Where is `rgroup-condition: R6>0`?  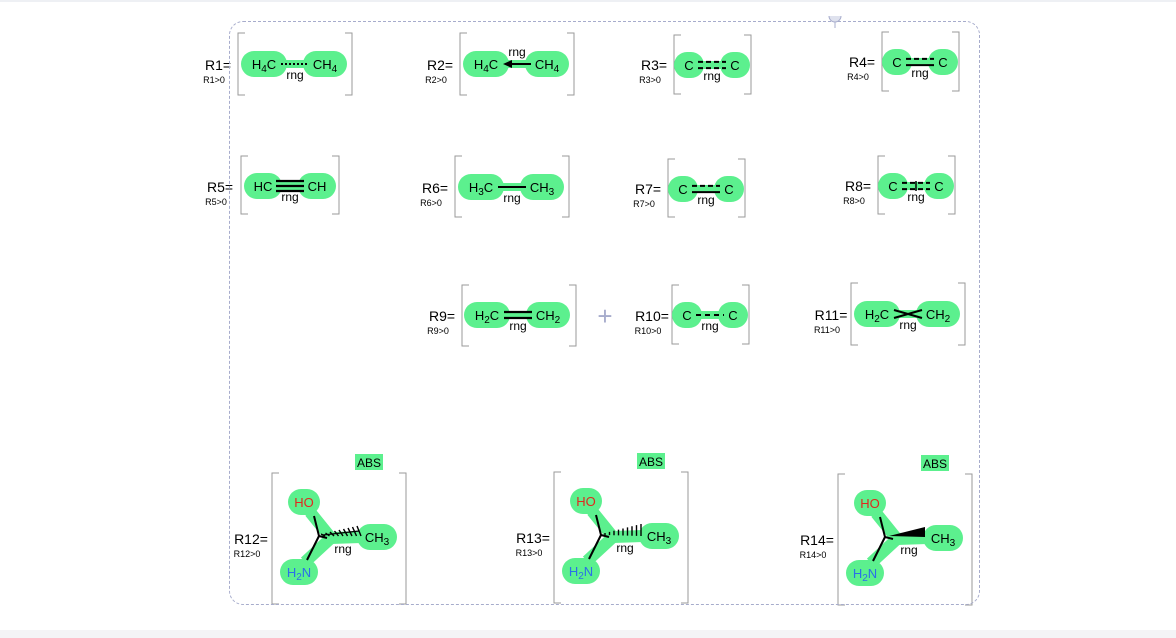 rgroup-condition: R6>0 is located at coordinates (431, 203).